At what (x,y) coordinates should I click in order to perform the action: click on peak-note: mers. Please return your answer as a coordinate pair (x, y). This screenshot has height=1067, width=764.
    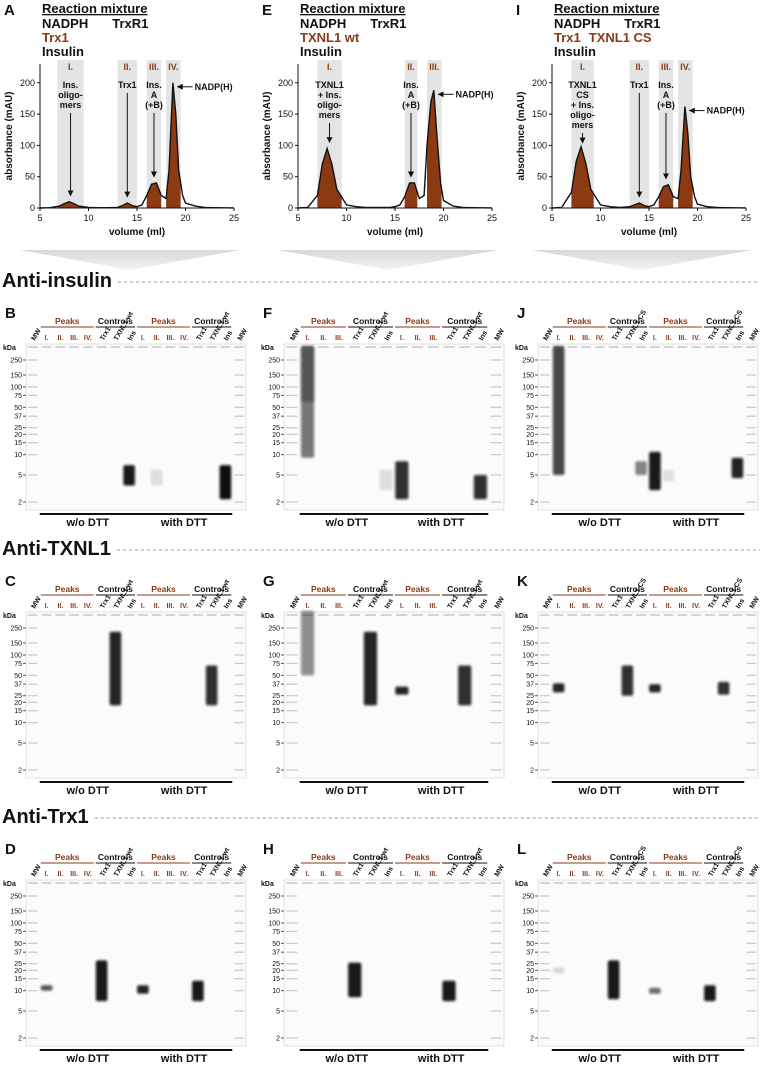
    Looking at the image, I should click on (583, 125).